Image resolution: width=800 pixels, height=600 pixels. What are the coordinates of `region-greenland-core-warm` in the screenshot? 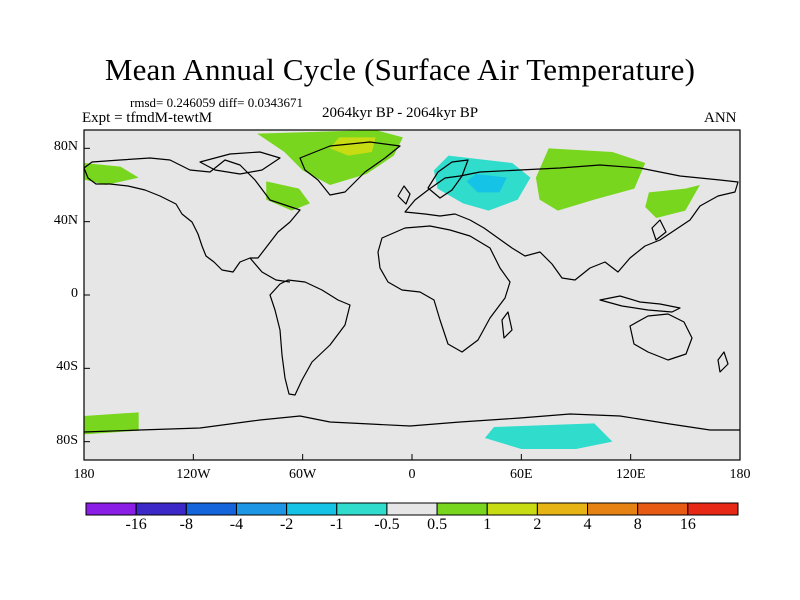 It's located at (353, 146).